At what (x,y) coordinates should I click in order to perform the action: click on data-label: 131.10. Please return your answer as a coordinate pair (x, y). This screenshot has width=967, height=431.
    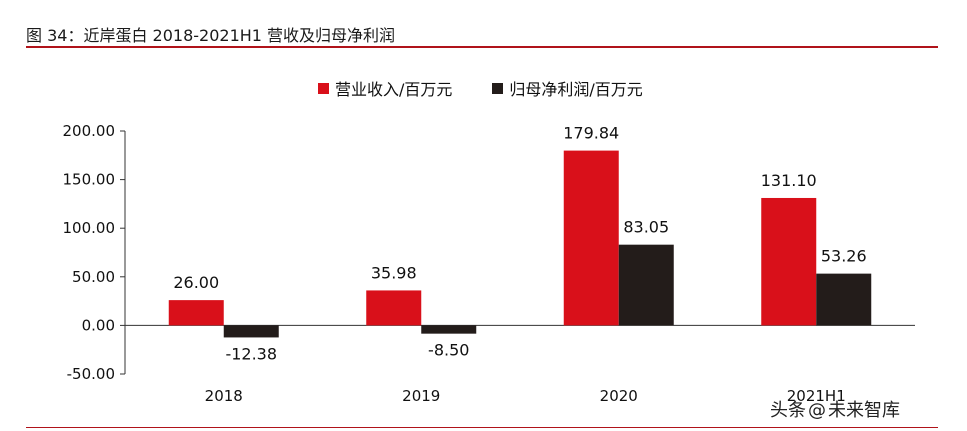
    Looking at the image, I should click on (789, 180).